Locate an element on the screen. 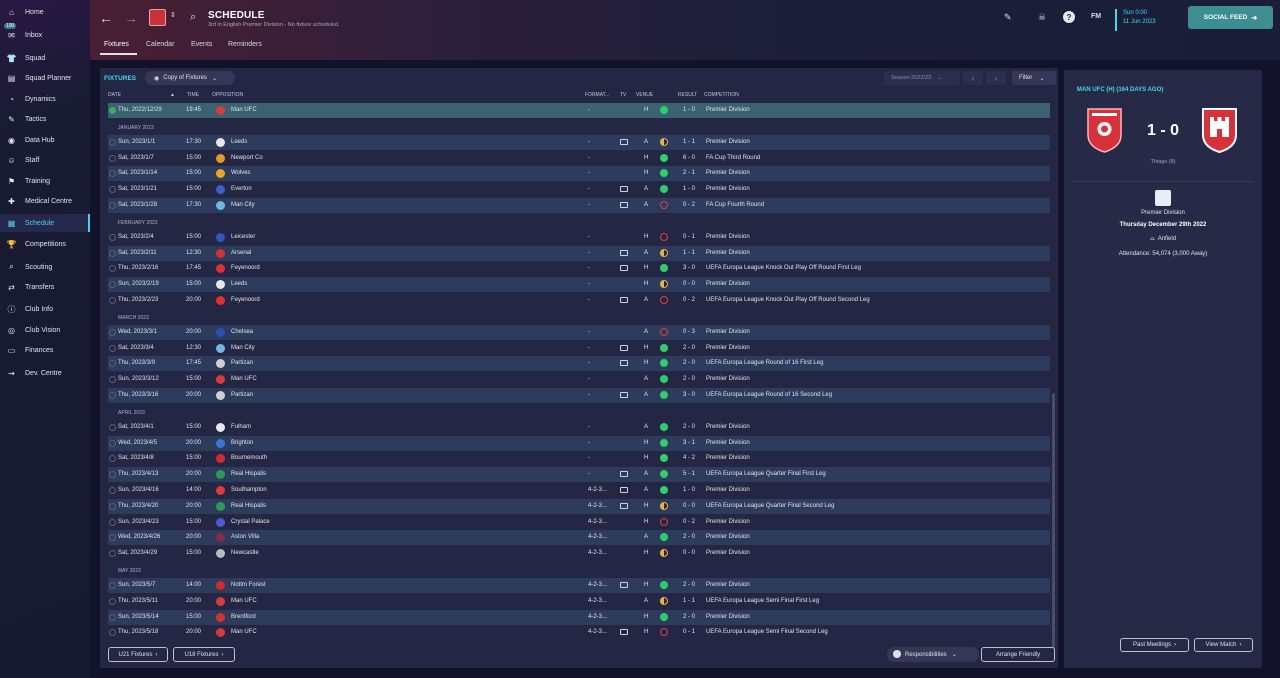  col-venue: VENUE is located at coordinates (645, 95).